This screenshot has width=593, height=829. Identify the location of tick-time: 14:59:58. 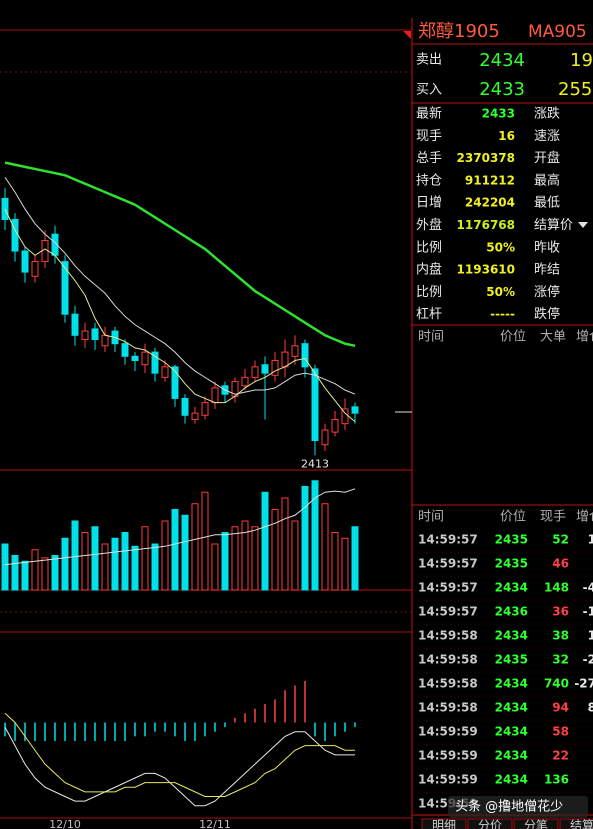
(448, 708).